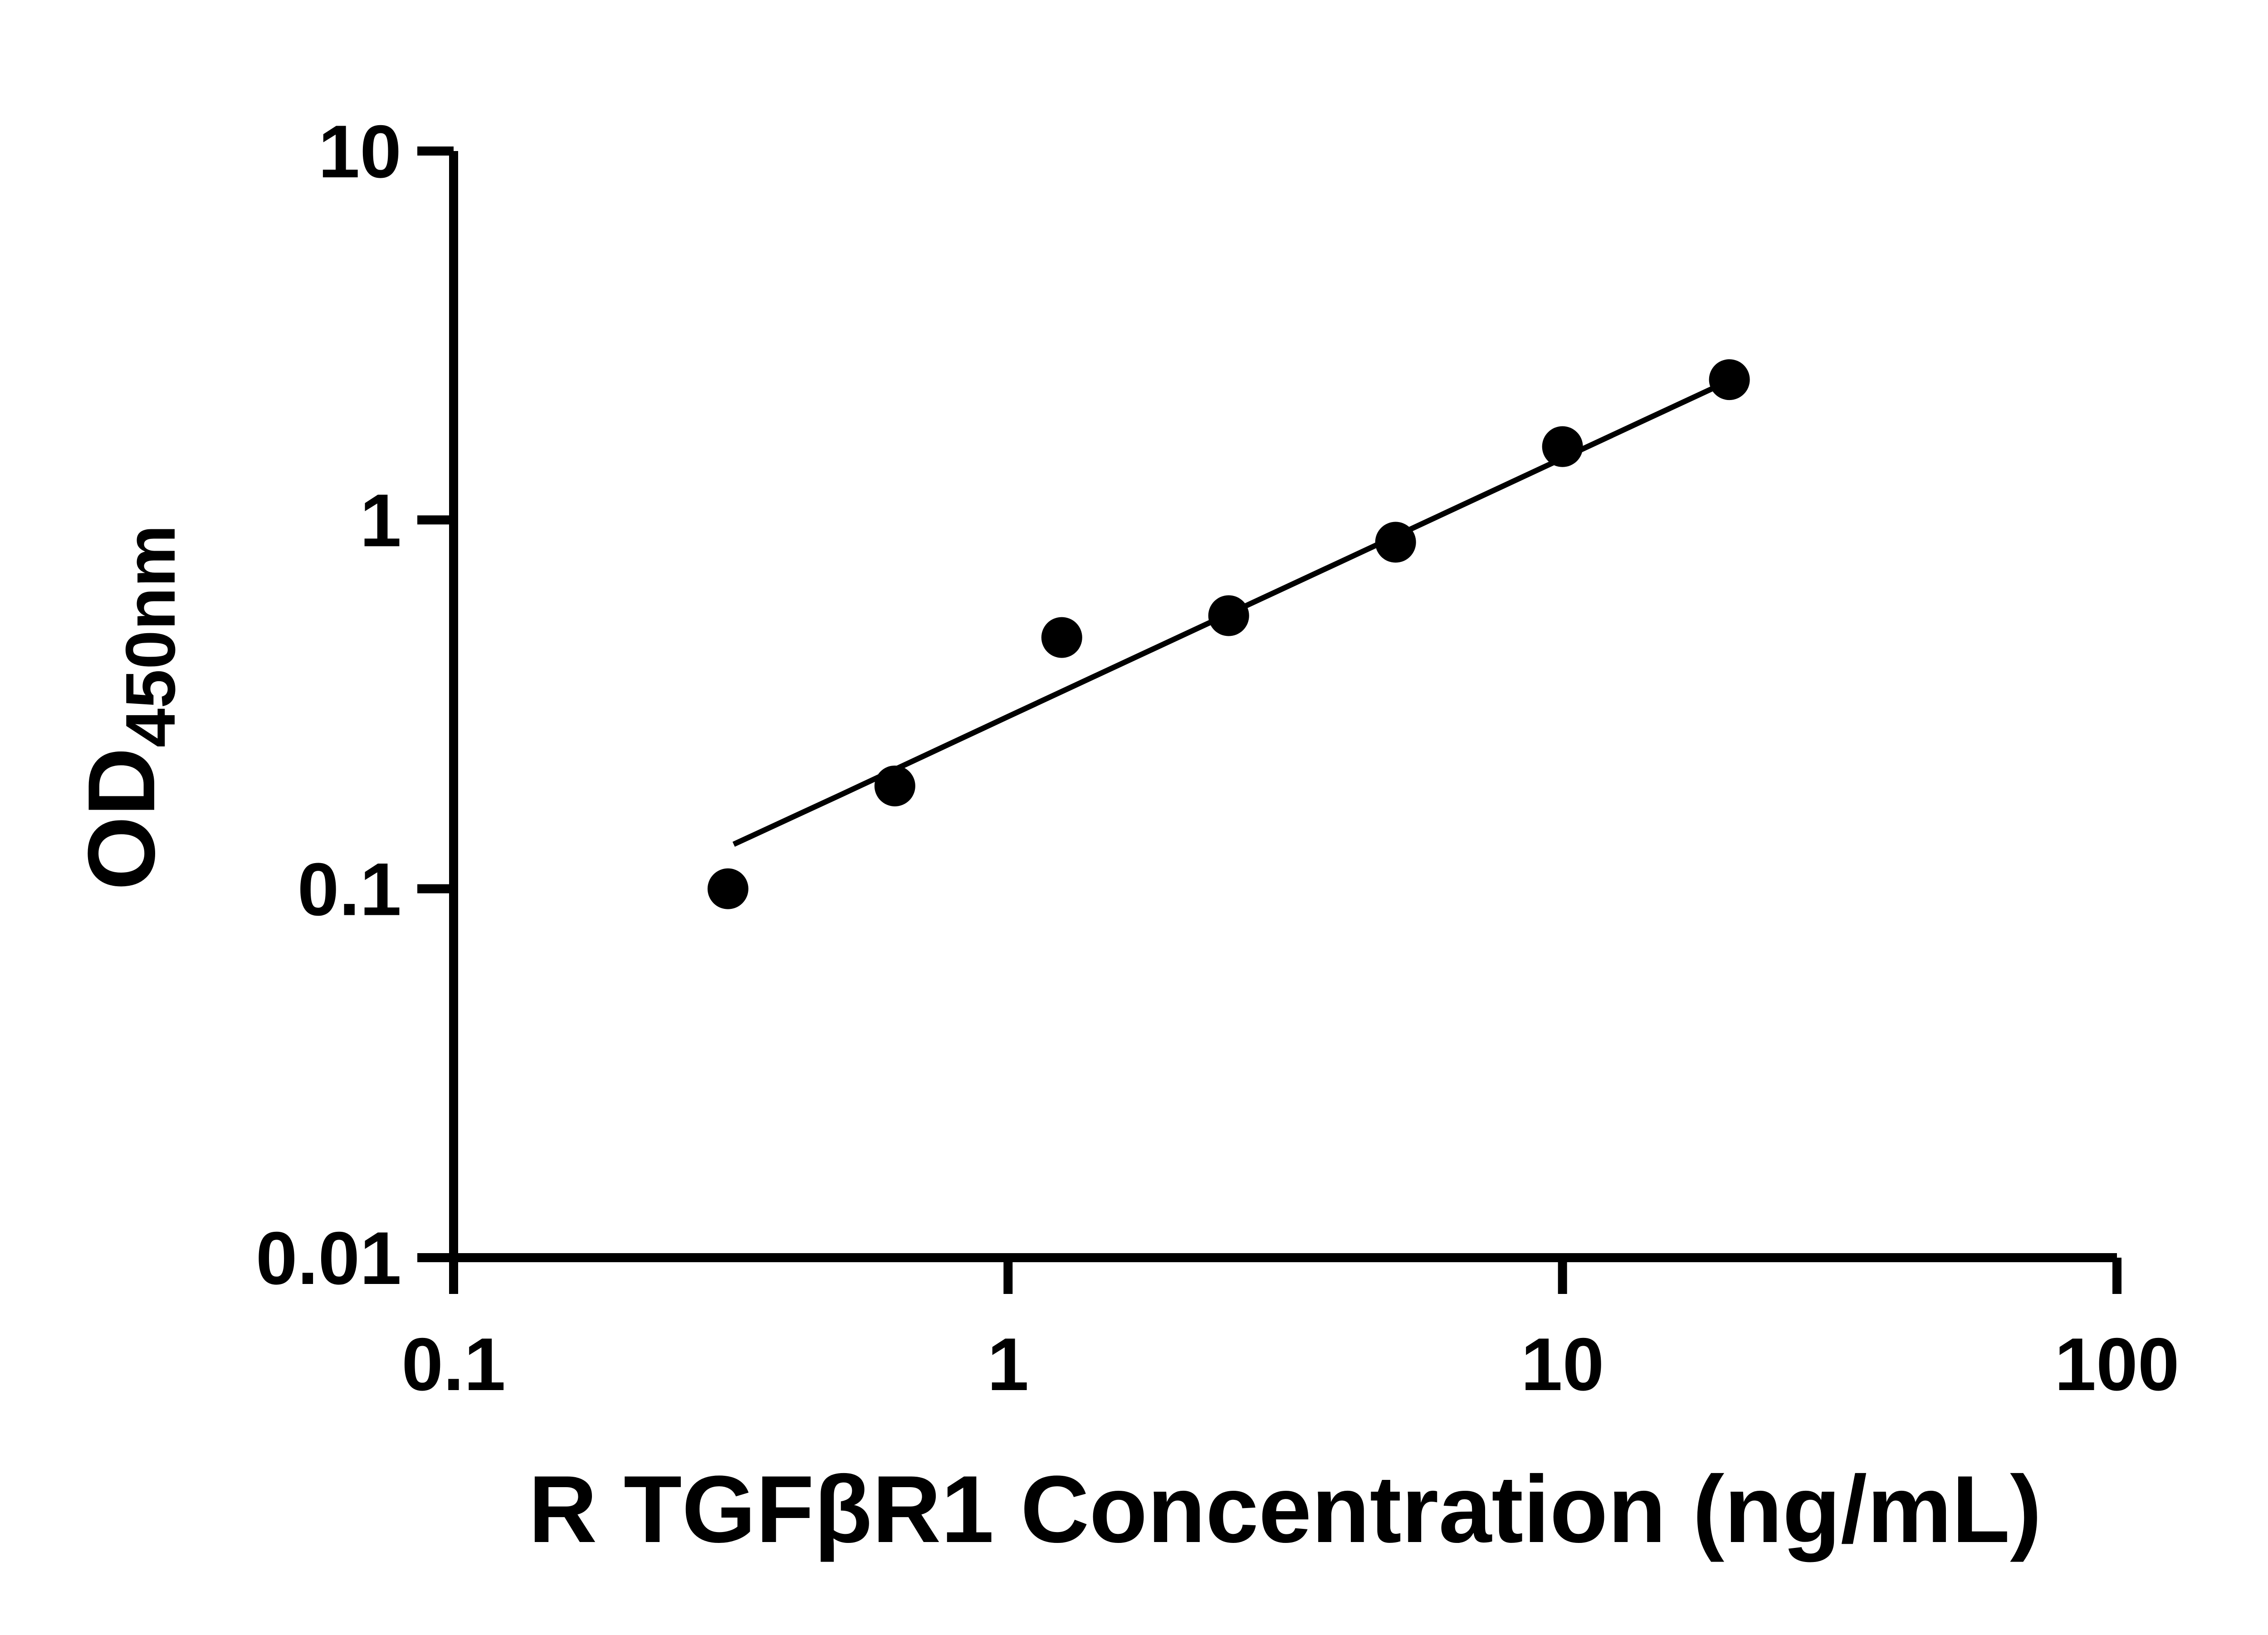  Describe the element at coordinates (1563, 1365) in the screenshot. I see `x-axis-tick-label: 10` at that location.